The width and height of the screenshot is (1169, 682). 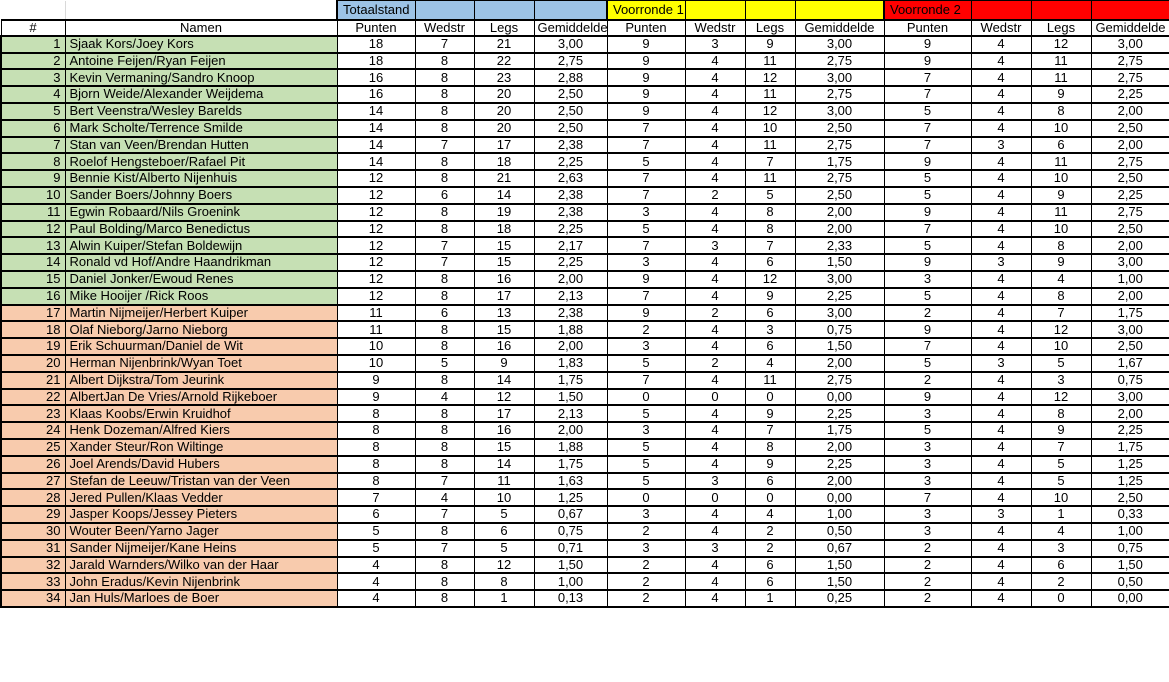 What do you see at coordinates (33, 531) in the screenshot?
I see `rank-cell: 30` at bounding box center [33, 531].